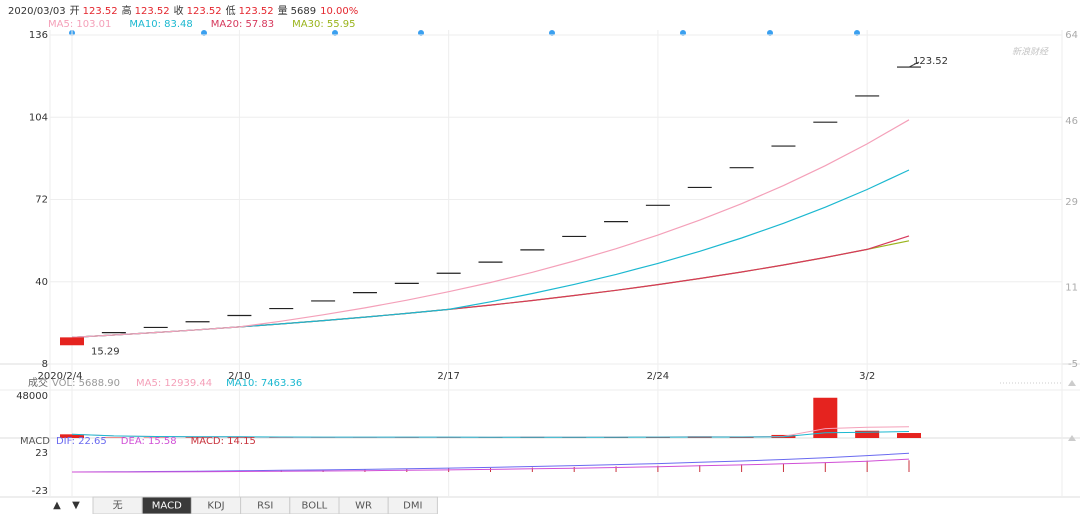 This screenshot has height=514, width=1080. I want to click on ma-line, so click(490, 289).